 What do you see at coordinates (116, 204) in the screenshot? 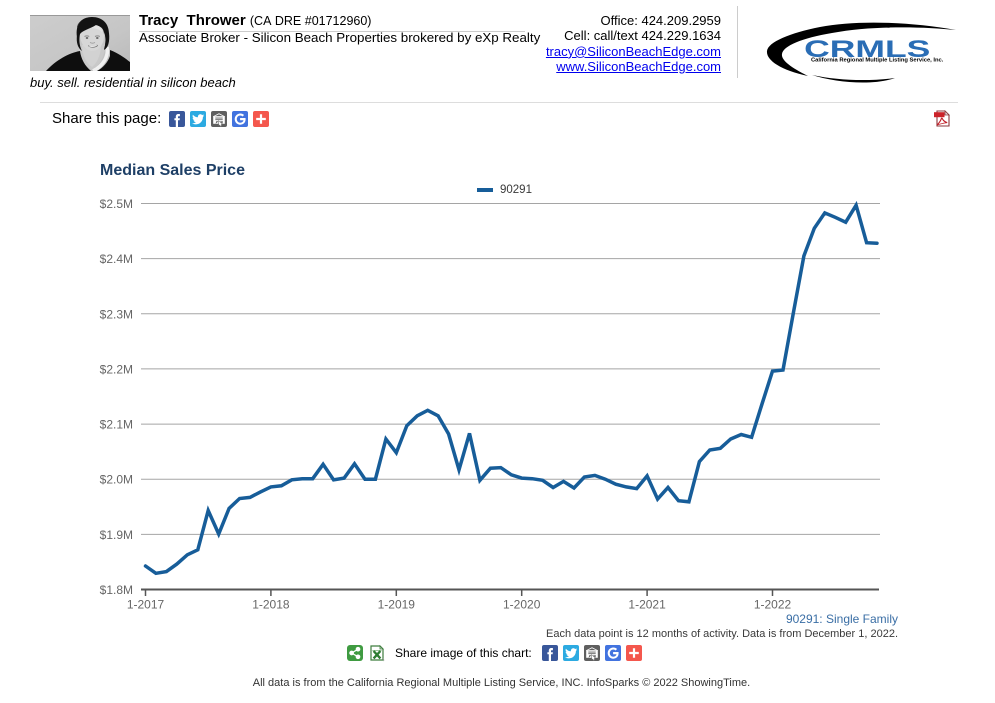
I see `svg-text: $2.5M` at bounding box center [116, 204].